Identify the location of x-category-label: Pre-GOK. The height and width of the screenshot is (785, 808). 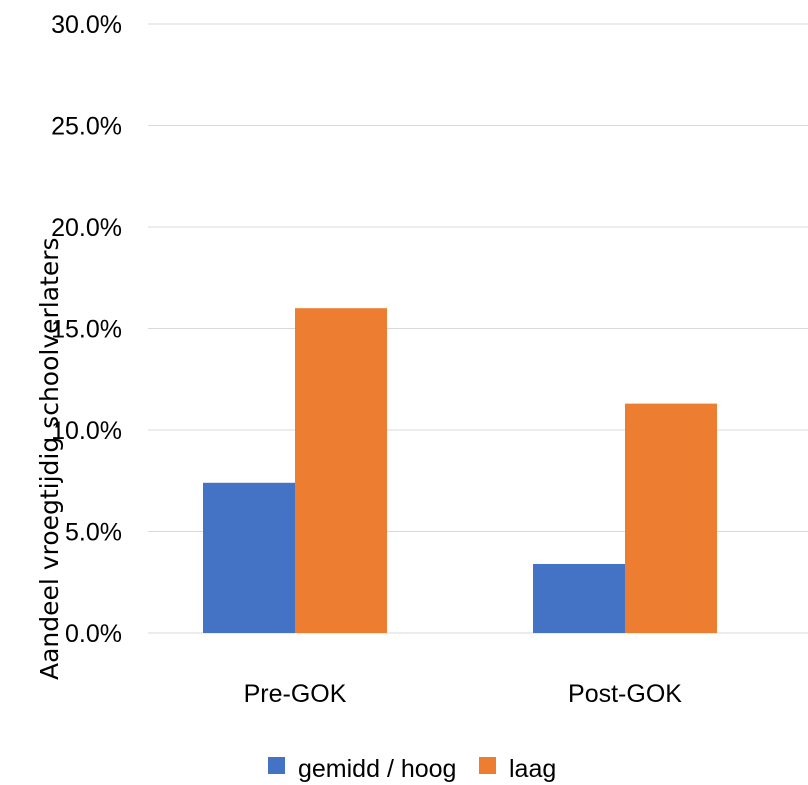
(295, 694).